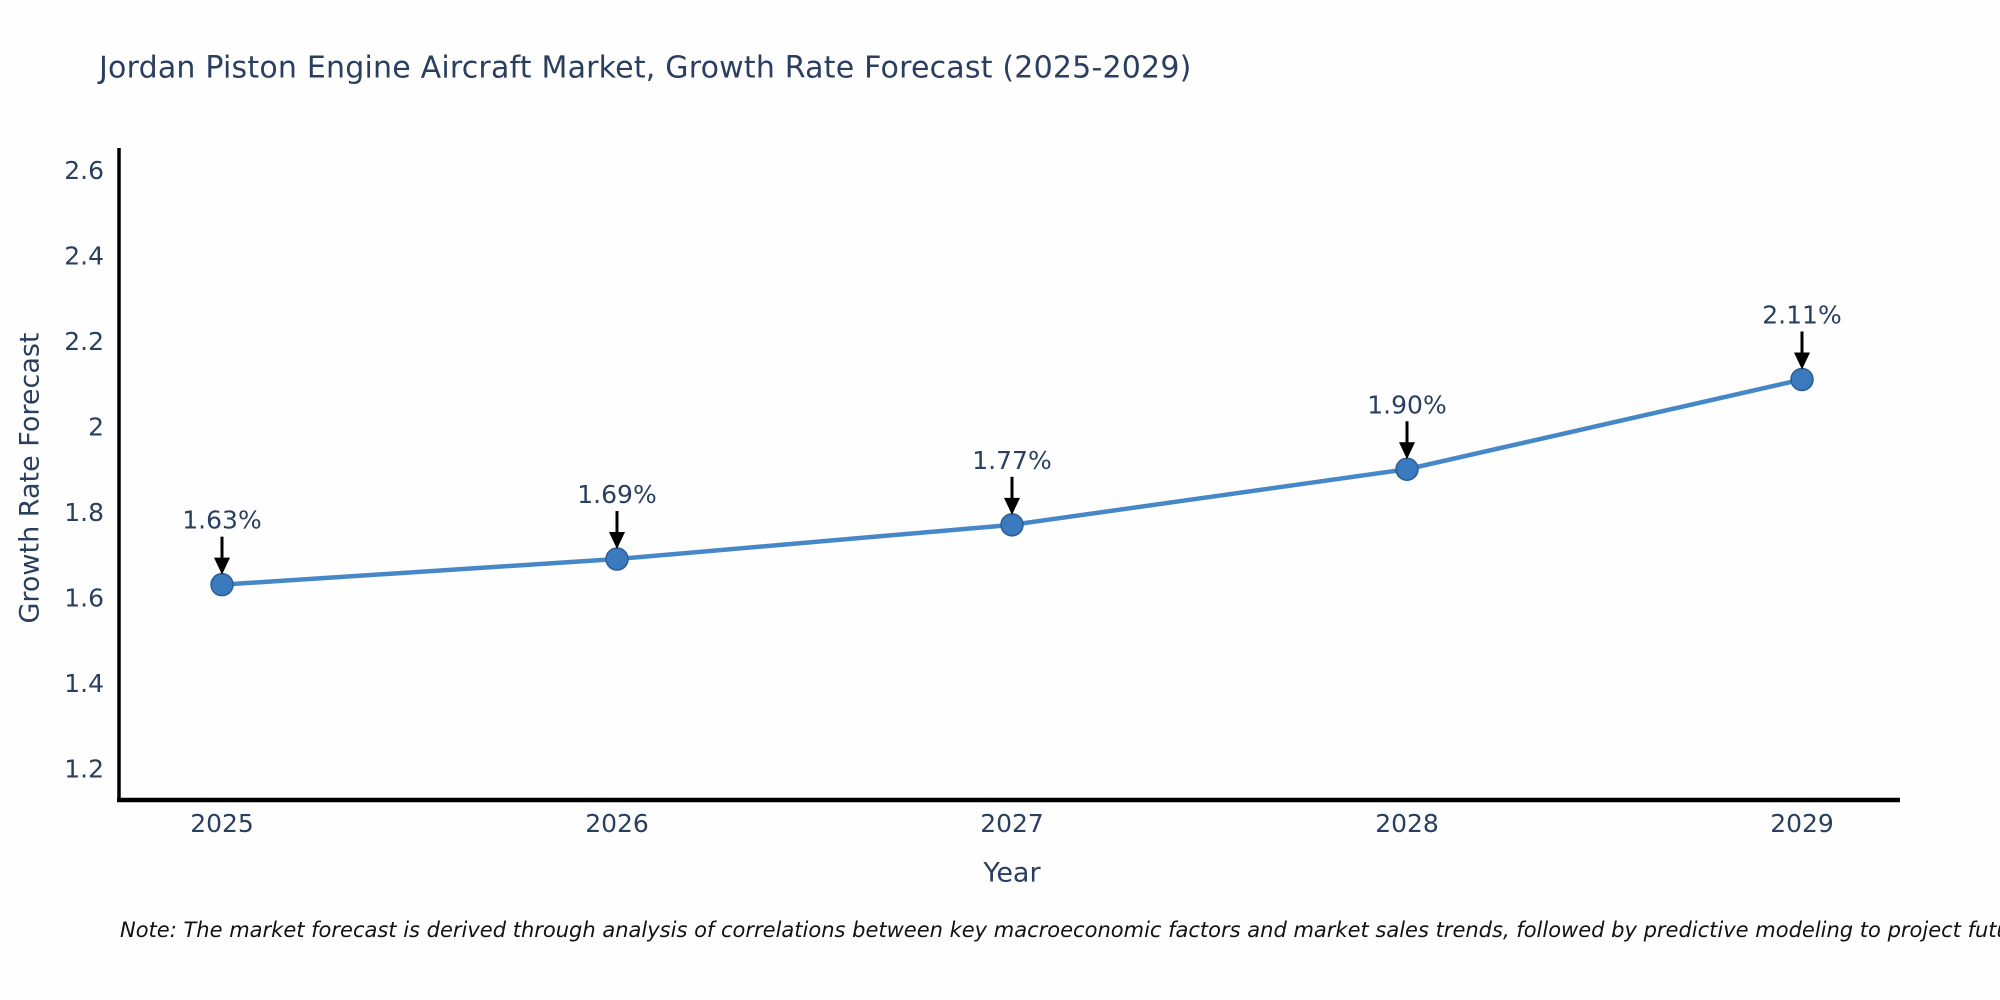 The image size is (2000, 1000). I want to click on point-label: 1.69%, so click(616, 494).